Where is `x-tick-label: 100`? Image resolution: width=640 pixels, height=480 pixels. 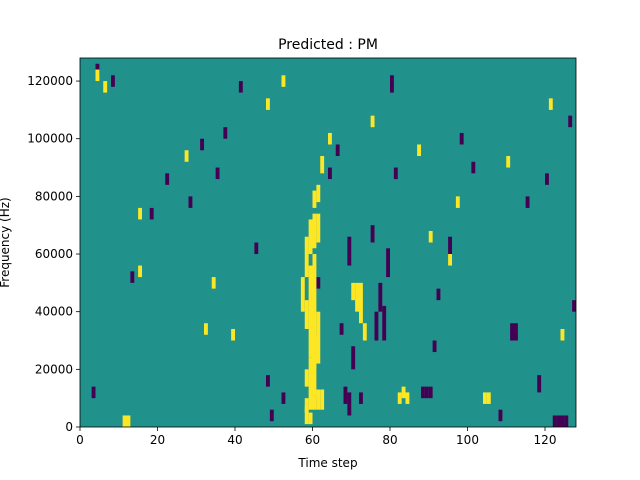
x-tick-label: 100 is located at coordinates (467, 440).